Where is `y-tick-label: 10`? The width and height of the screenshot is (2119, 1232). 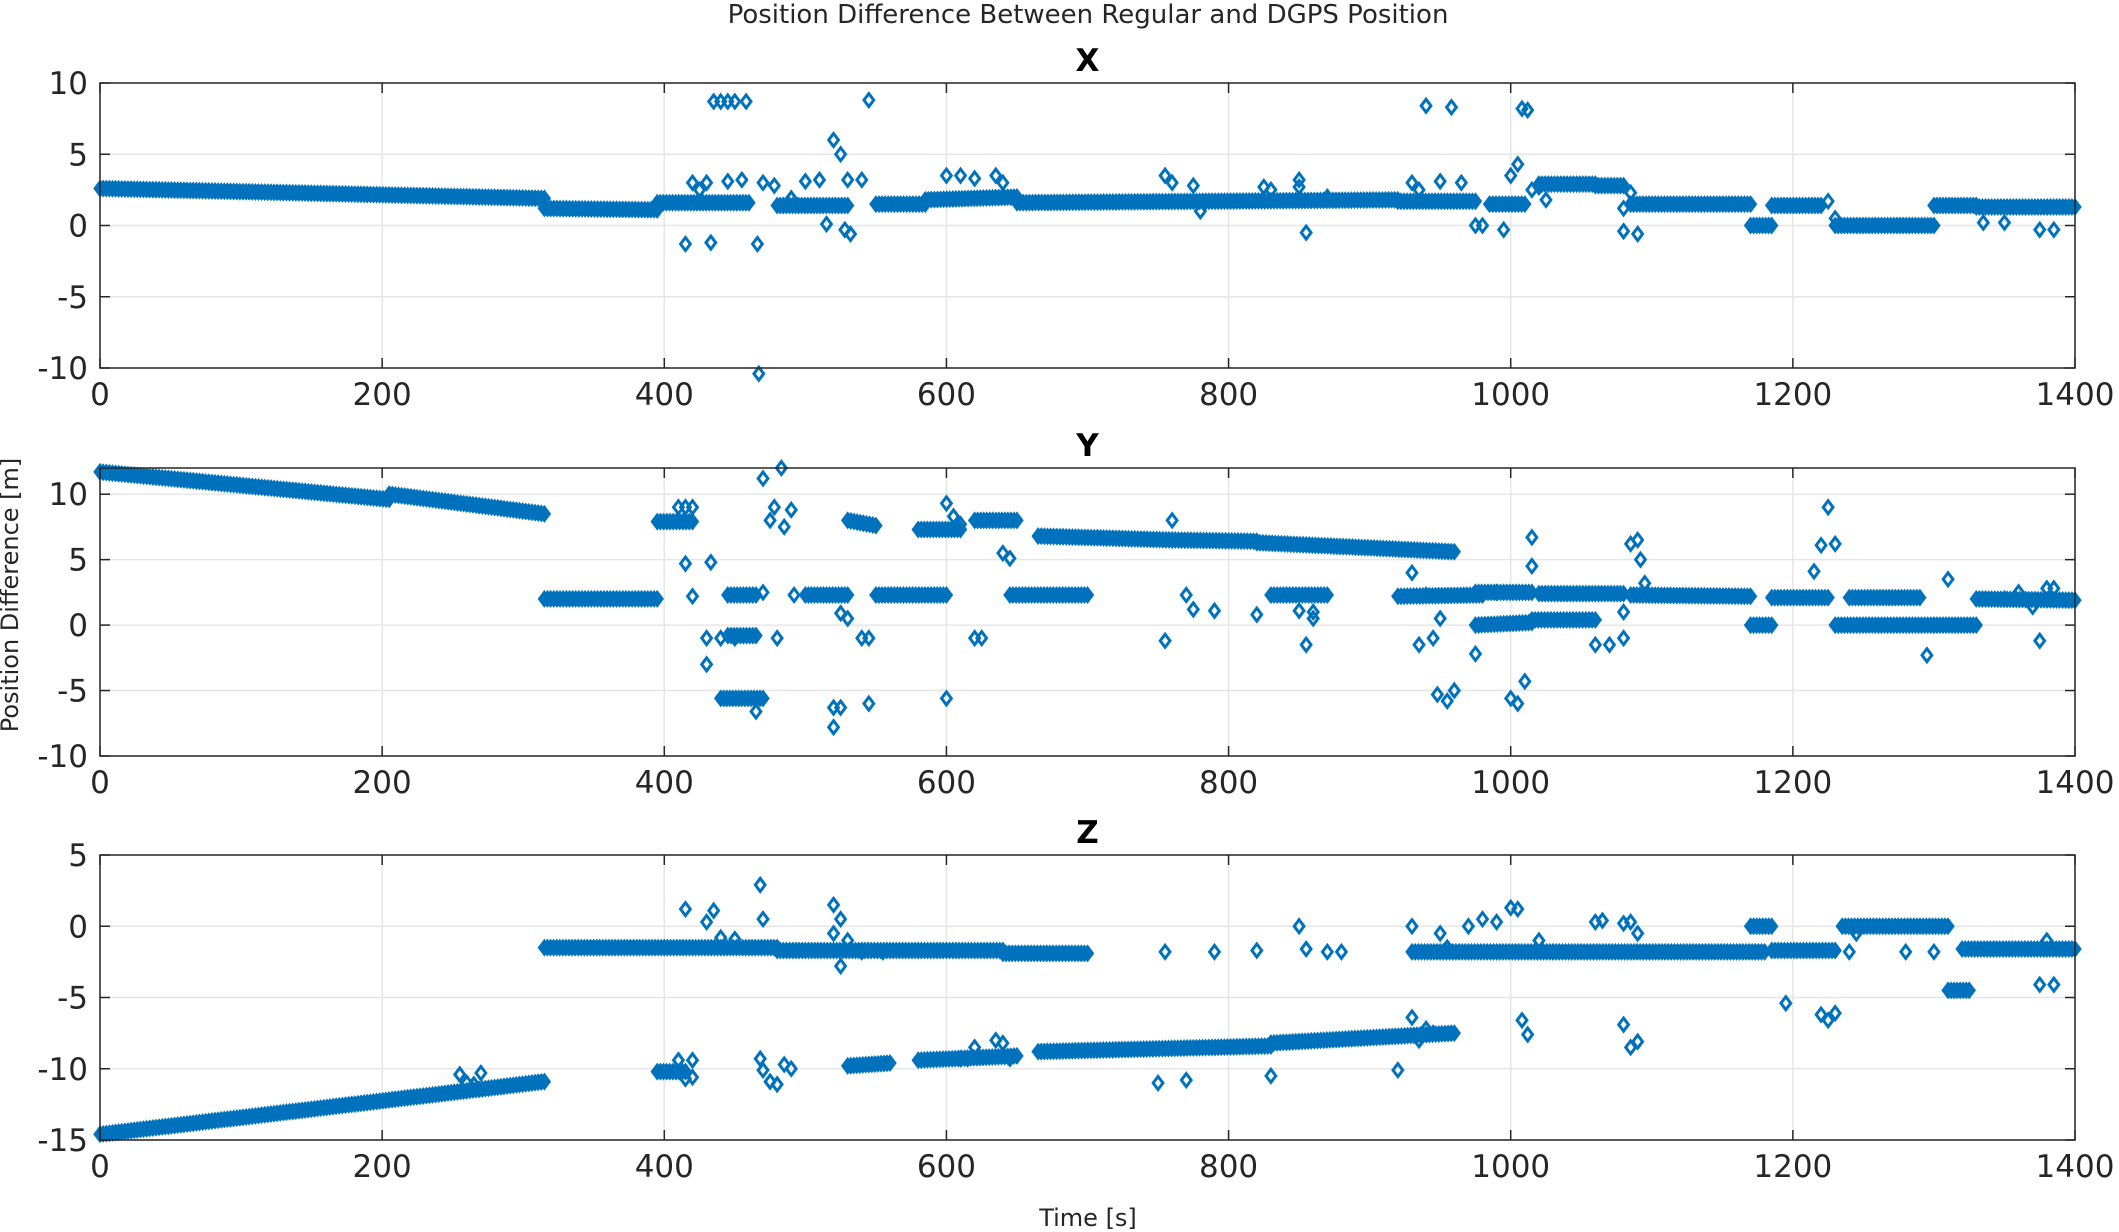 y-tick-label: 10 is located at coordinates (68, 84).